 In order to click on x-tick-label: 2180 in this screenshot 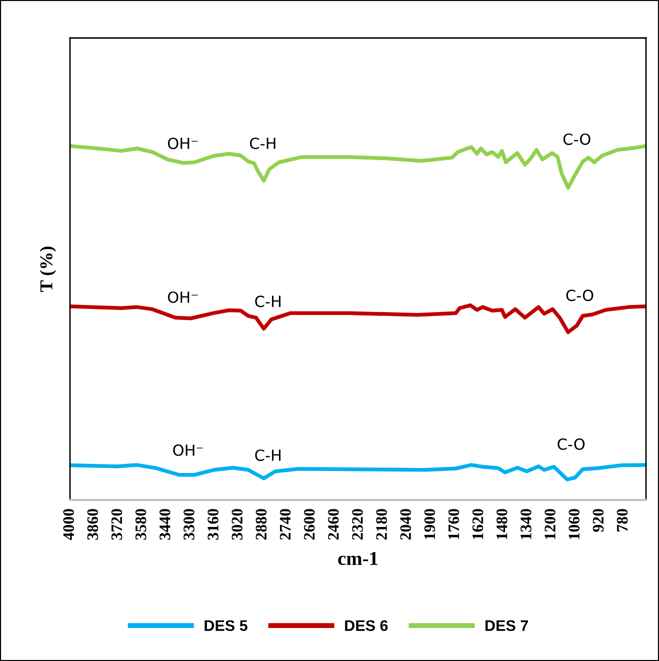, I will do `click(381, 524)`.